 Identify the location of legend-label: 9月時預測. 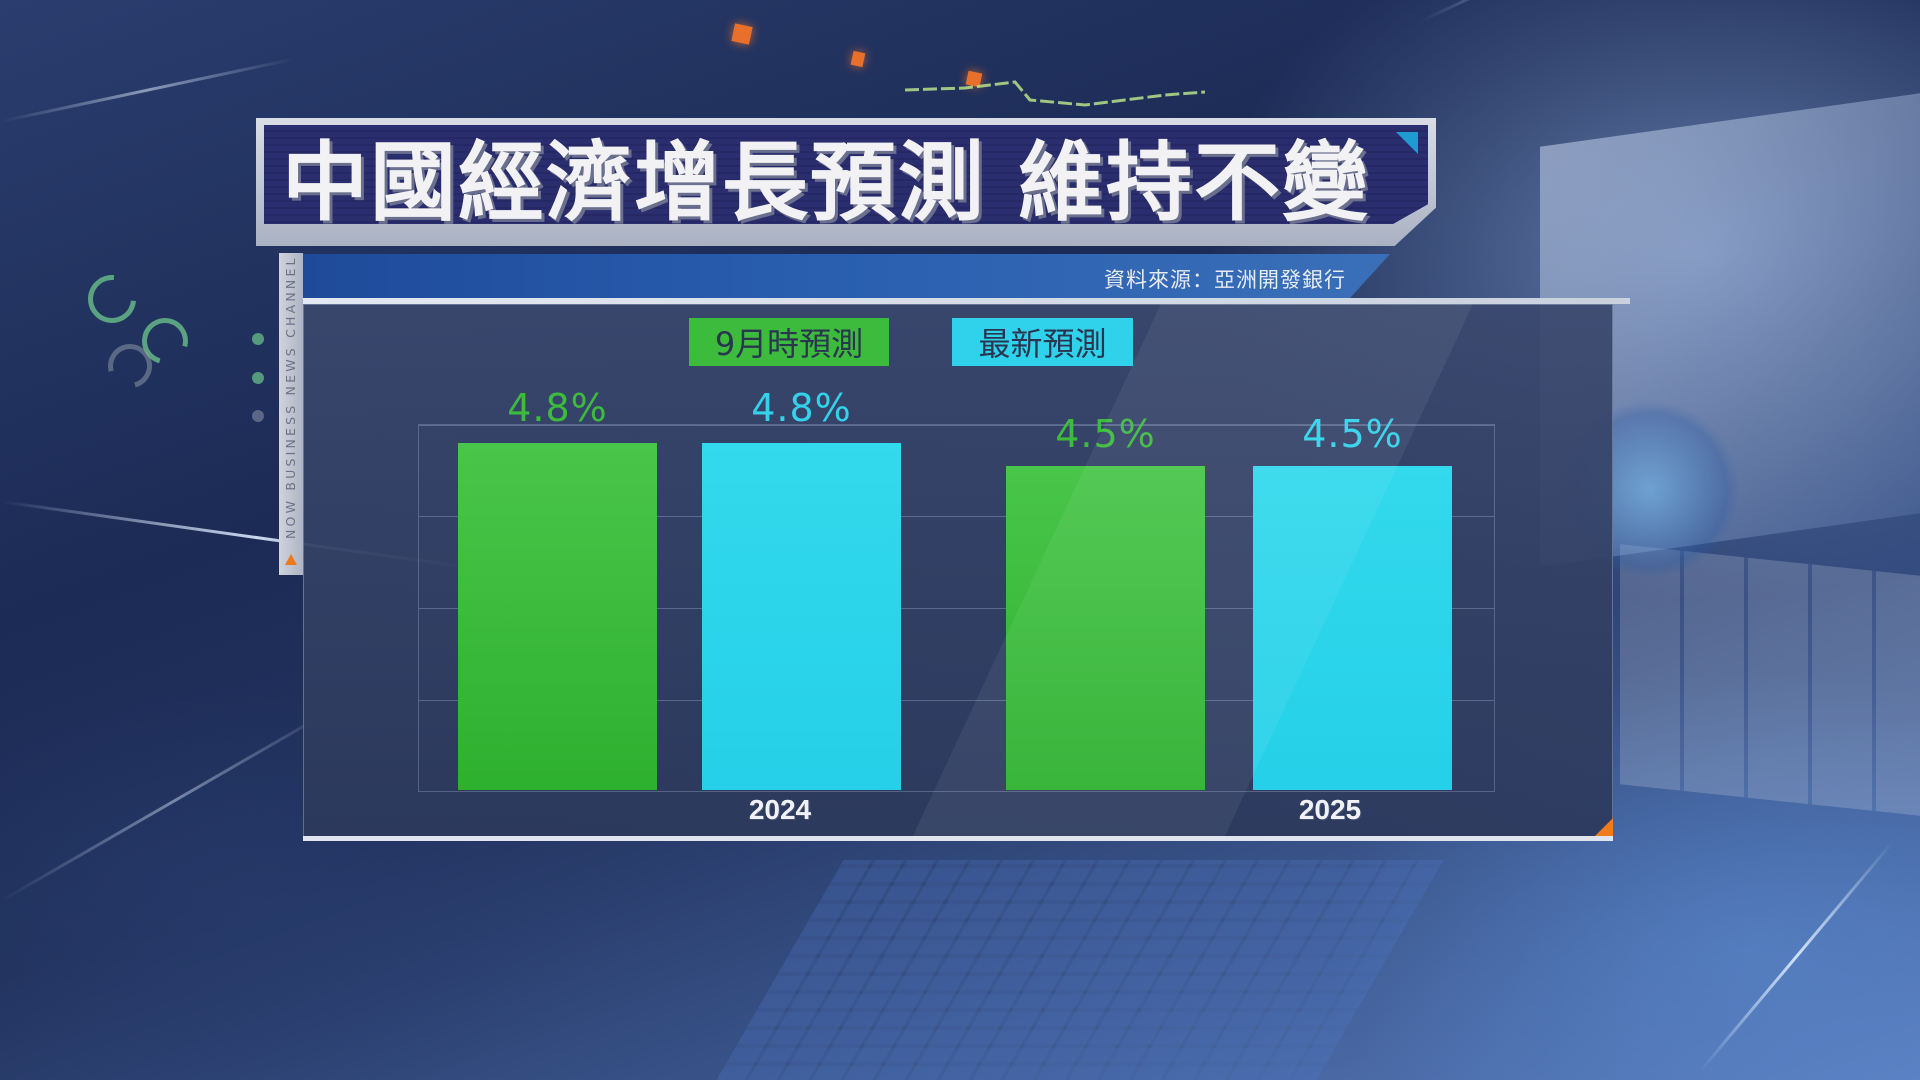
(789, 344).